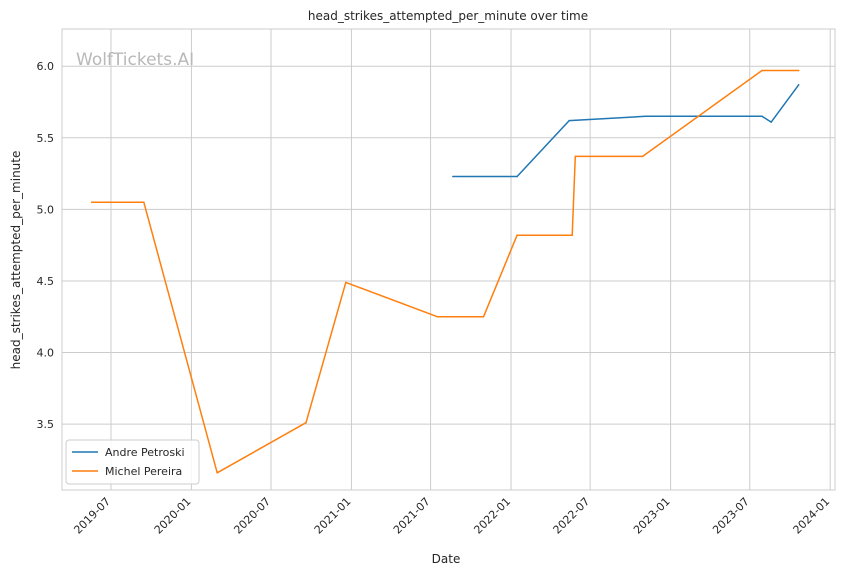 This screenshot has width=867, height=580. Describe the element at coordinates (46, 66) in the screenshot. I see `y-tick-label: 6.0` at that location.